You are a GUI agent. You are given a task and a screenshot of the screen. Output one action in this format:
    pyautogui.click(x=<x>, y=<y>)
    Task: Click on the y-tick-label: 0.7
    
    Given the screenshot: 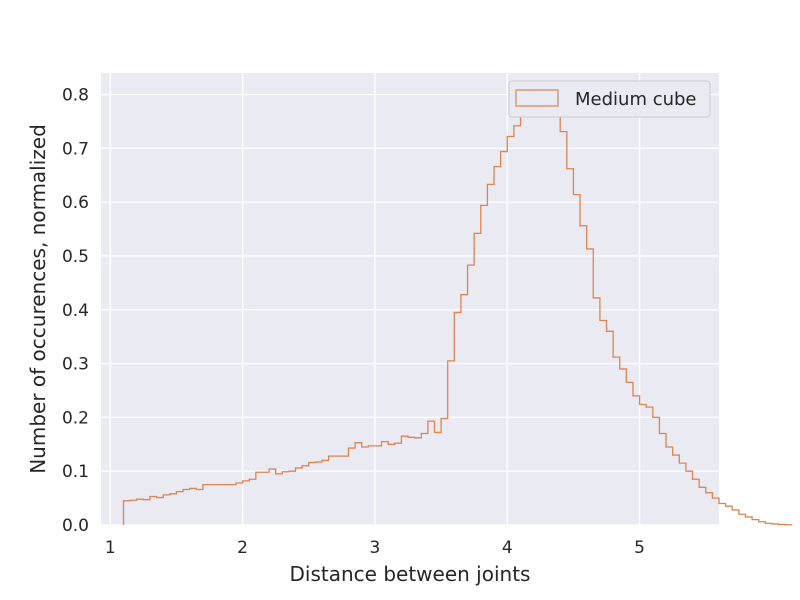 What is the action you would take?
    pyautogui.click(x=75, y=149)
    